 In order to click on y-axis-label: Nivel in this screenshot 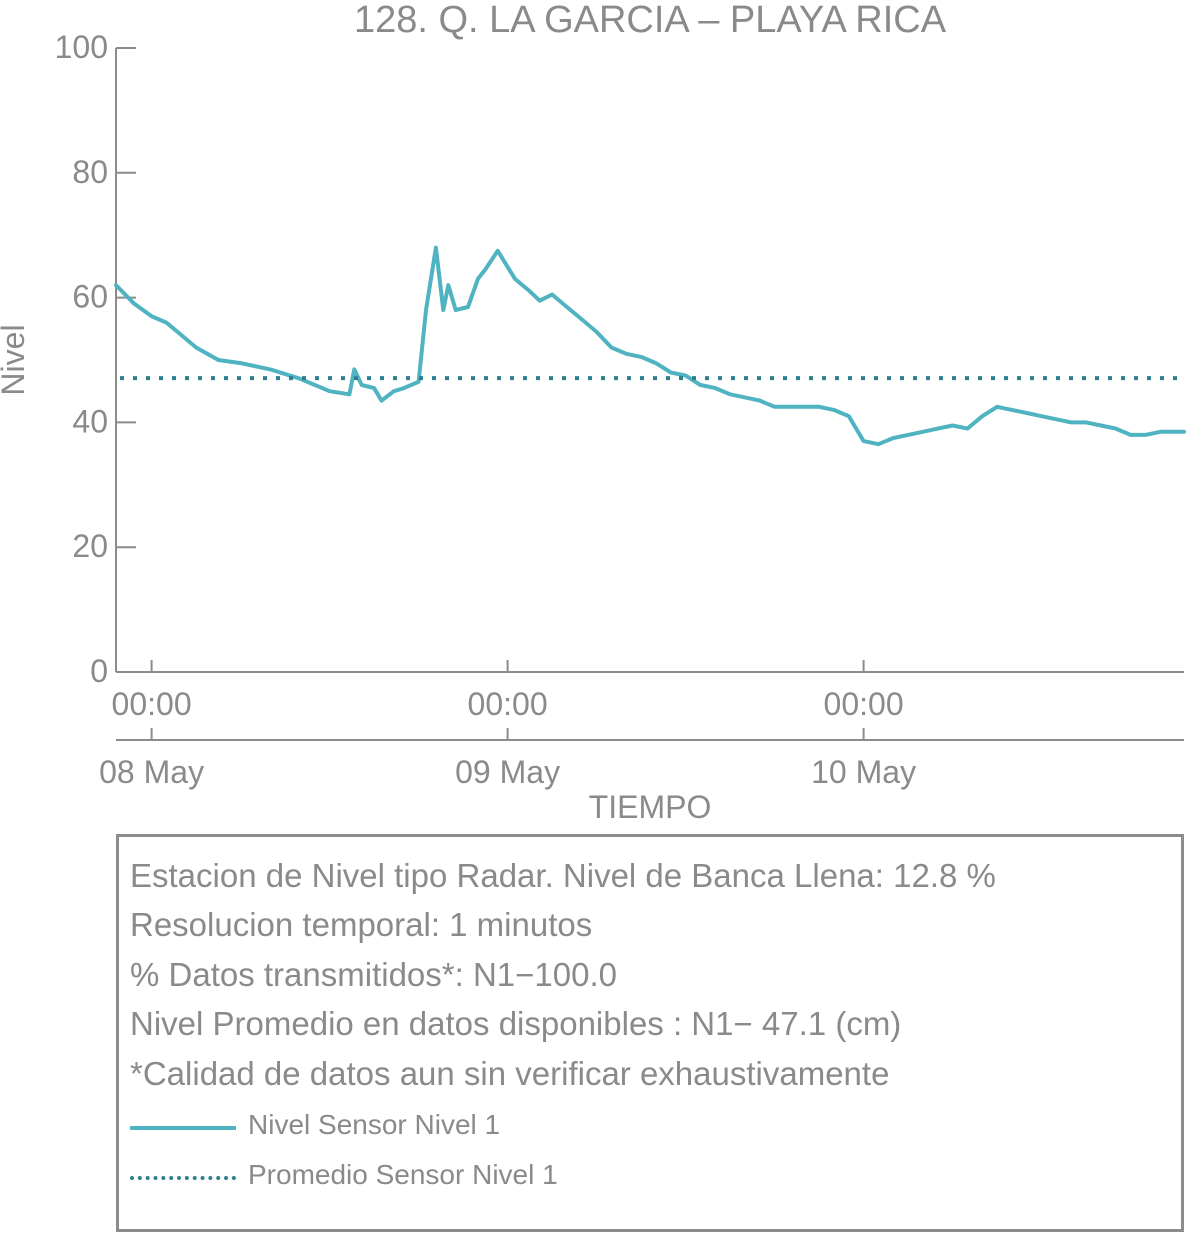, I will do `click(15, 359)`.